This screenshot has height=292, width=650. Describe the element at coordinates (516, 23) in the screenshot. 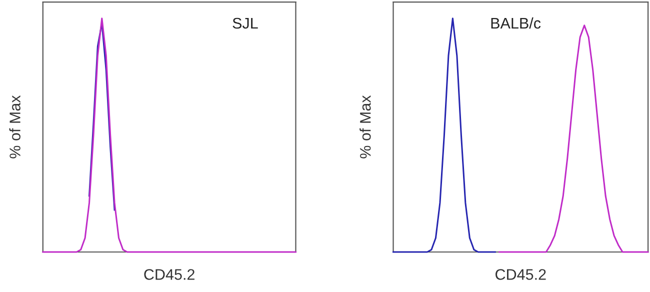

I see `annotation: BALB/c` at that location.